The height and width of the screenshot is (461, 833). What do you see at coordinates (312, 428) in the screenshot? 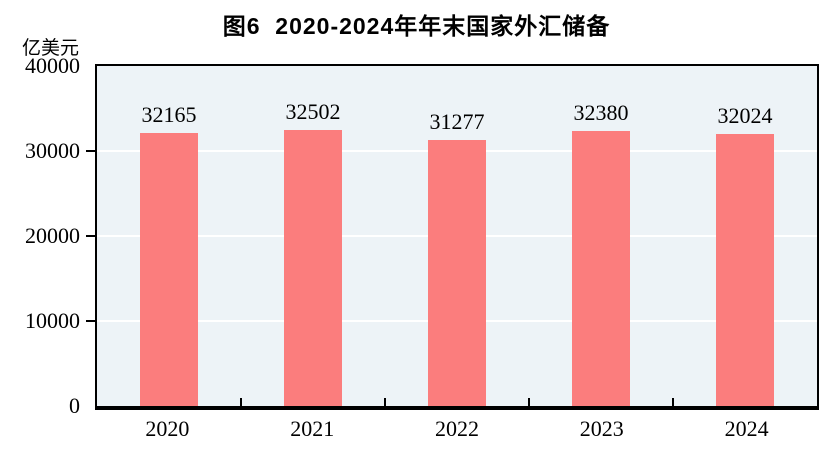
I see `x-tick-label: 2021` at bounding box center [312, 428].